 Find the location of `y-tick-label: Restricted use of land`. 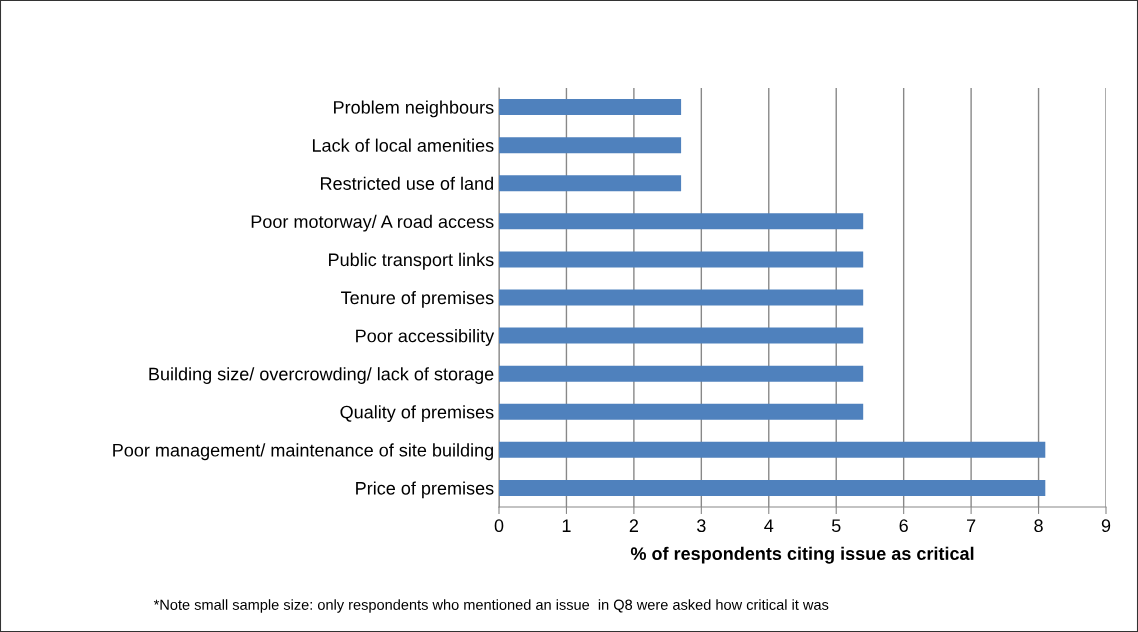

y-tick-label: Restricted use of land is located at coordinates (407, 183).